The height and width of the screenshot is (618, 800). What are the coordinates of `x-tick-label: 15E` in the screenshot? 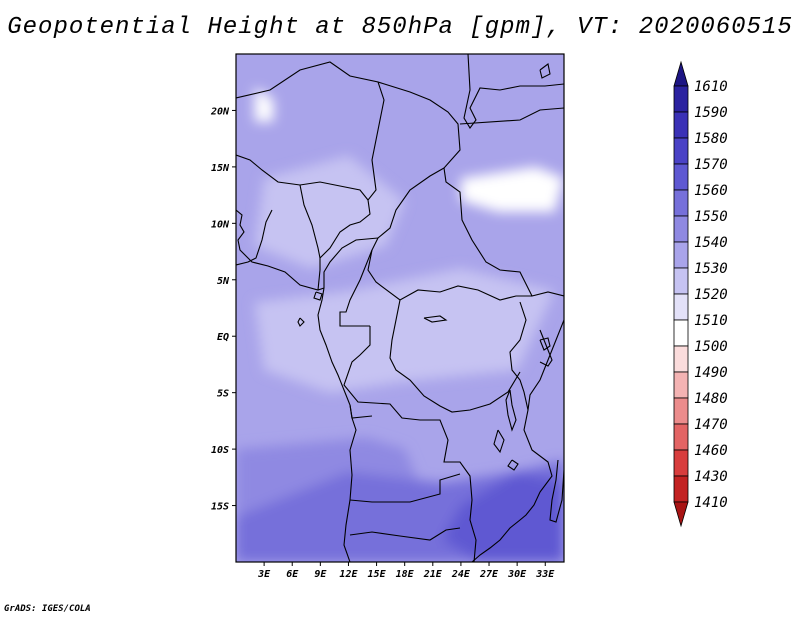 It's located at (377, 574).